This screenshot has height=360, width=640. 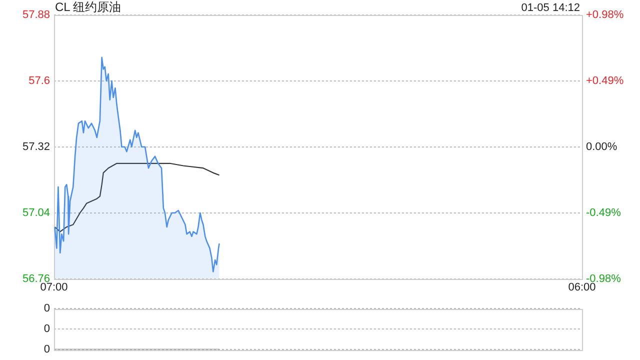 I want to click on y2-tick-label: +0.98%, so click(x=605, y=15).